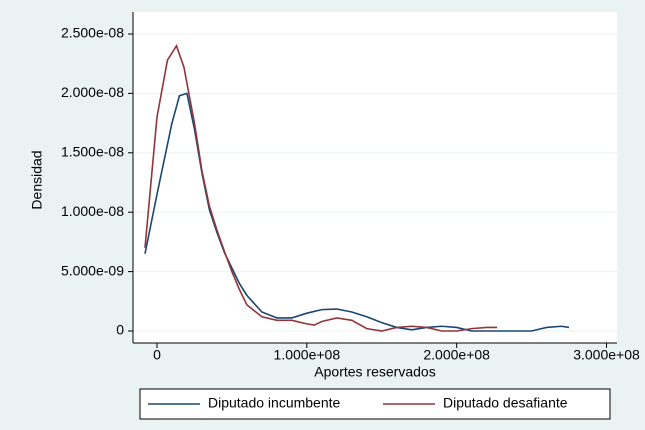 The width and height of the screenshot is (645, 430). What do you see at coordinates (92, 92) in the screenshot?
I see `y-tick-label: 2.000e-08` at bounding box center [92, 92].